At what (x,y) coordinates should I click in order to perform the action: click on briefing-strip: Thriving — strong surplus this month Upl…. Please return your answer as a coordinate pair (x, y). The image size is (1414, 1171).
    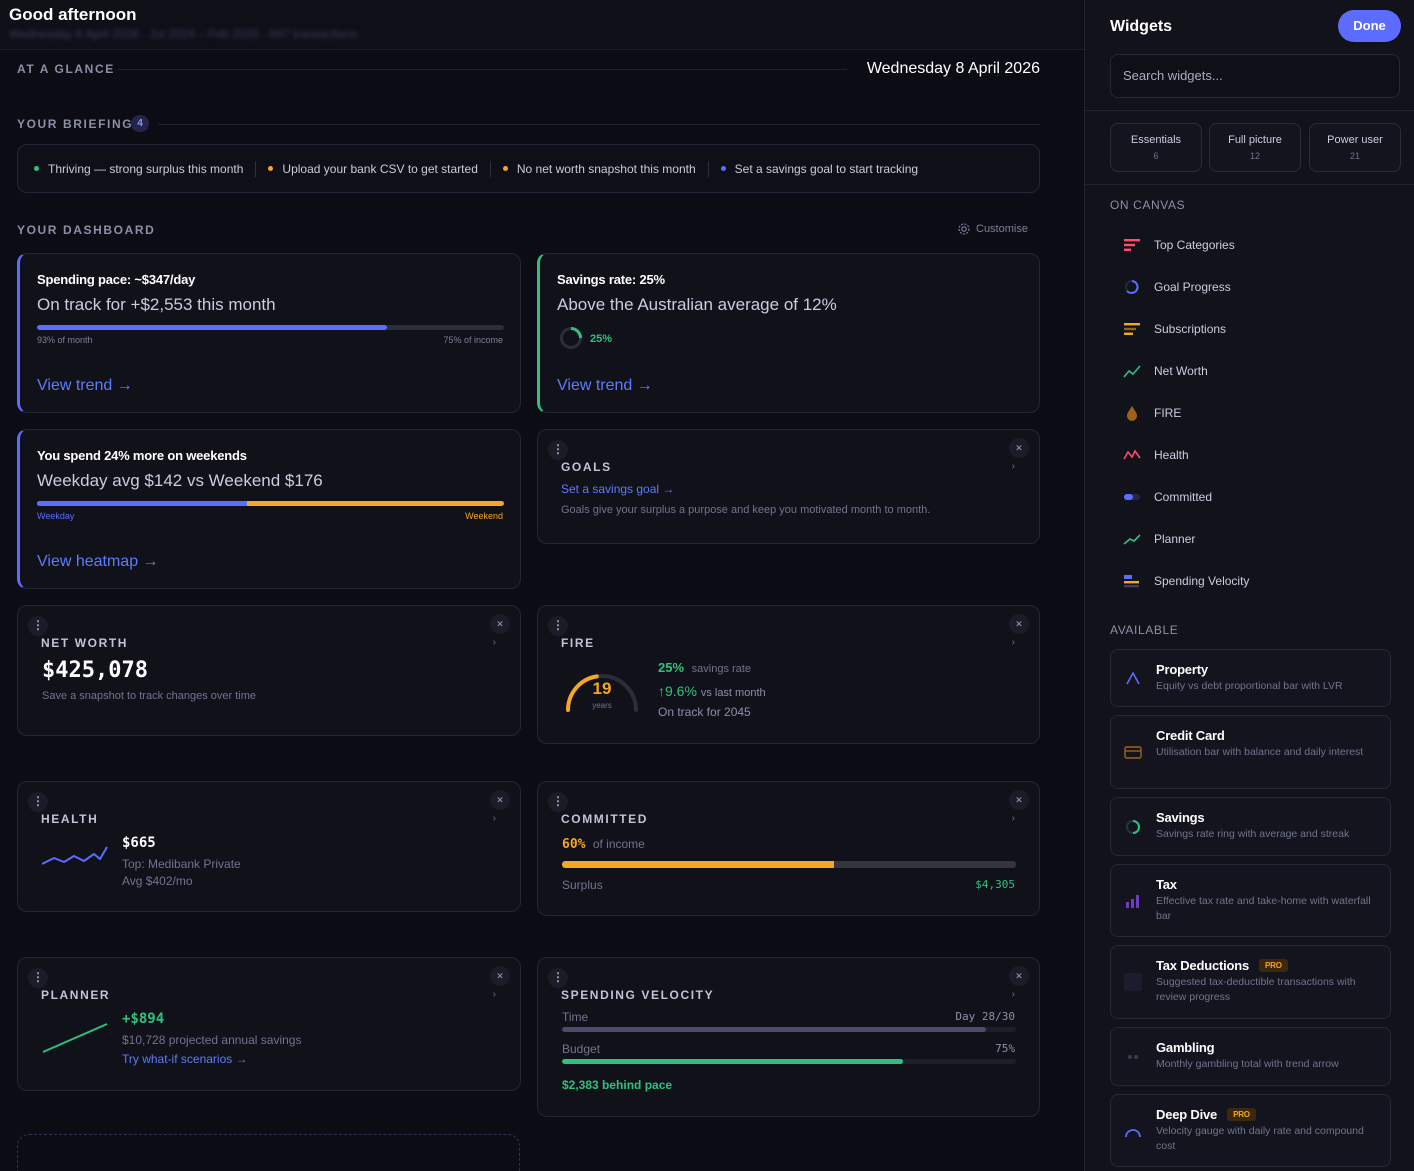
    Looking at the image, I should click on (528, 168).